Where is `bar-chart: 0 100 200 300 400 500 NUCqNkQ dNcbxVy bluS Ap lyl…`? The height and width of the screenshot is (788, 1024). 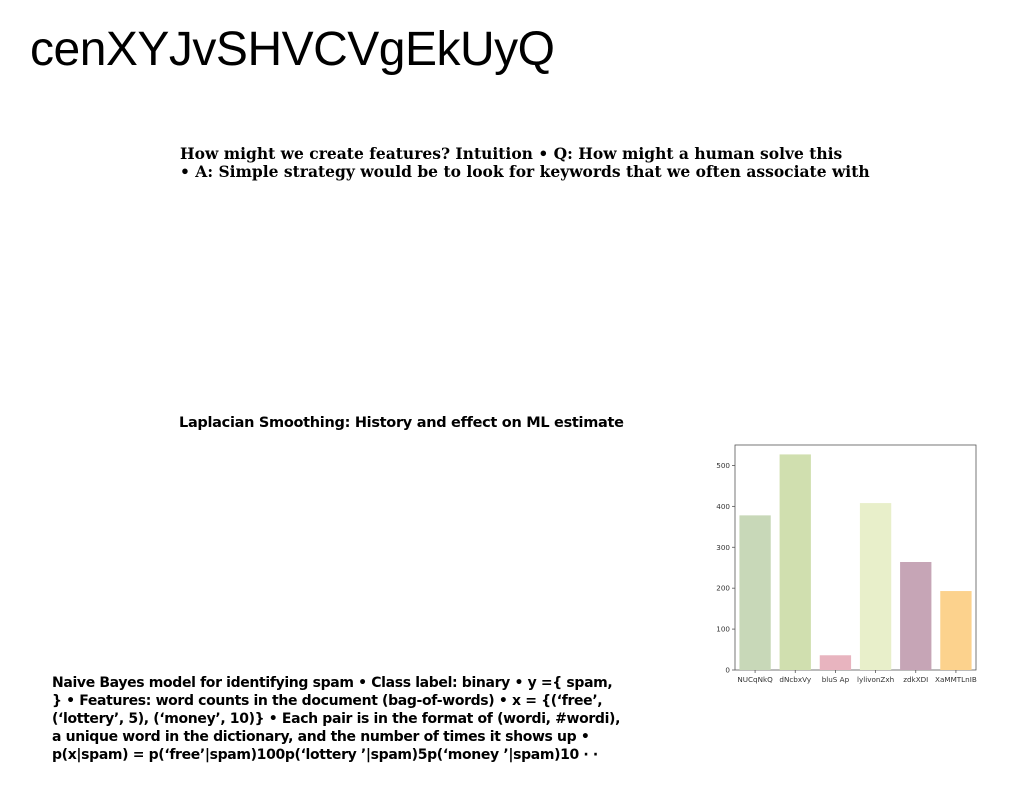
bar-chart: 0 100 200 300 400 500 NUCqNkQ dNcbxVy bluS Ap lyl… is located at coordinates (845, 565).